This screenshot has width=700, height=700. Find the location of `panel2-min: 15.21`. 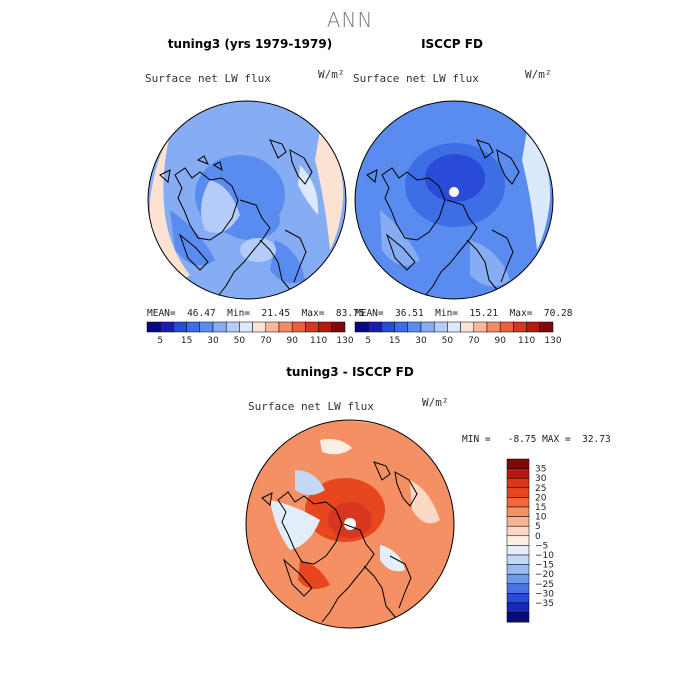

panel2-min: 15.21 is located at coordinates (484, 313).